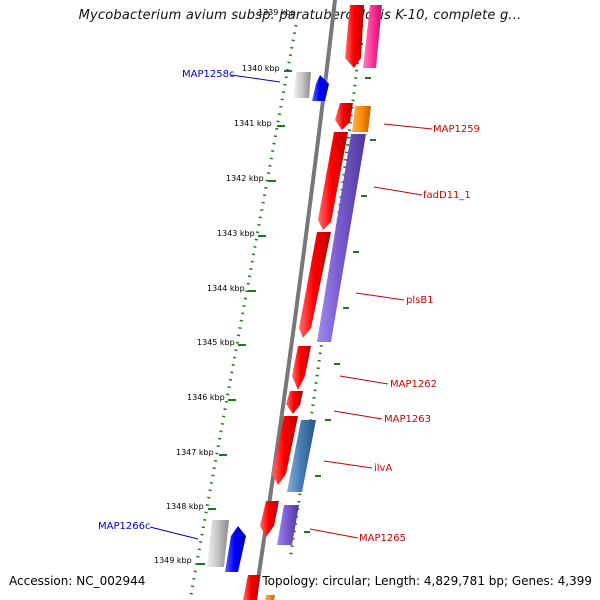 The width and height of the screenshot is (600, 600). What do you see at coordinates (407, 419) in the screenshot?
I see `gene-label-map1263: MAP1263` at bounding box center [407, 419].